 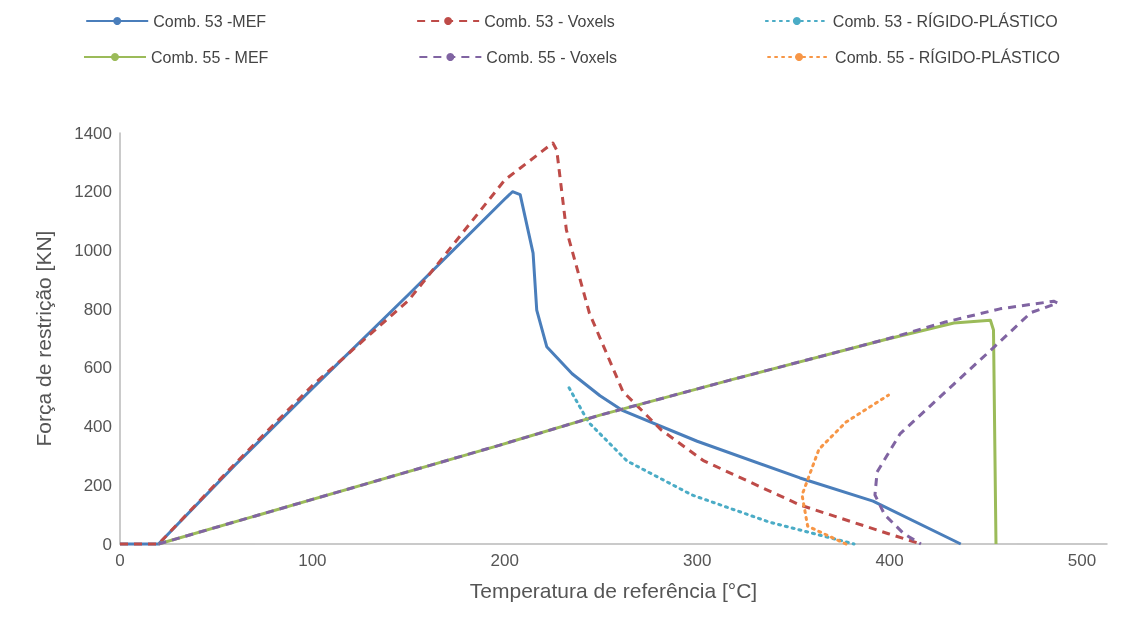 What do you see at coordinates (948, 56) in the screenshot?
I see `legend-label: Comb. 55 - RÍGIDO-PLÁSTICO` at bounding box center [948, 56].